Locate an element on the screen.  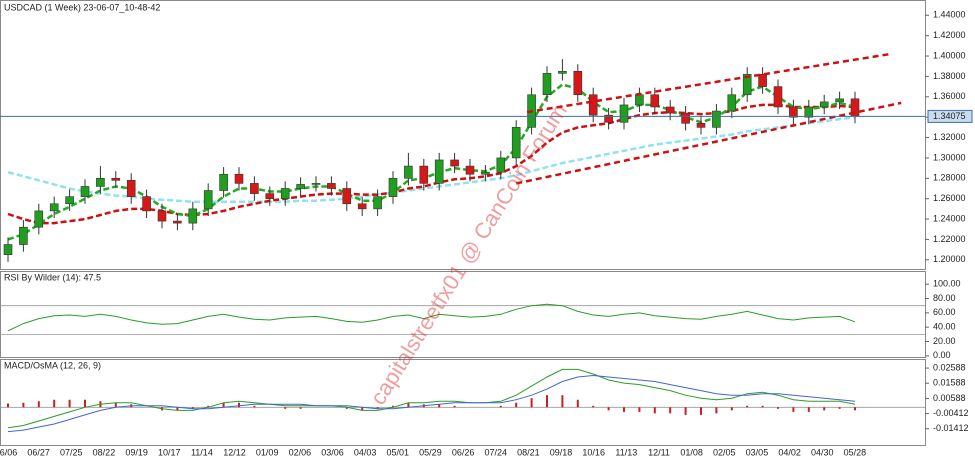
y-tick-label: 1.44000 is located at coordinates (949, 15).